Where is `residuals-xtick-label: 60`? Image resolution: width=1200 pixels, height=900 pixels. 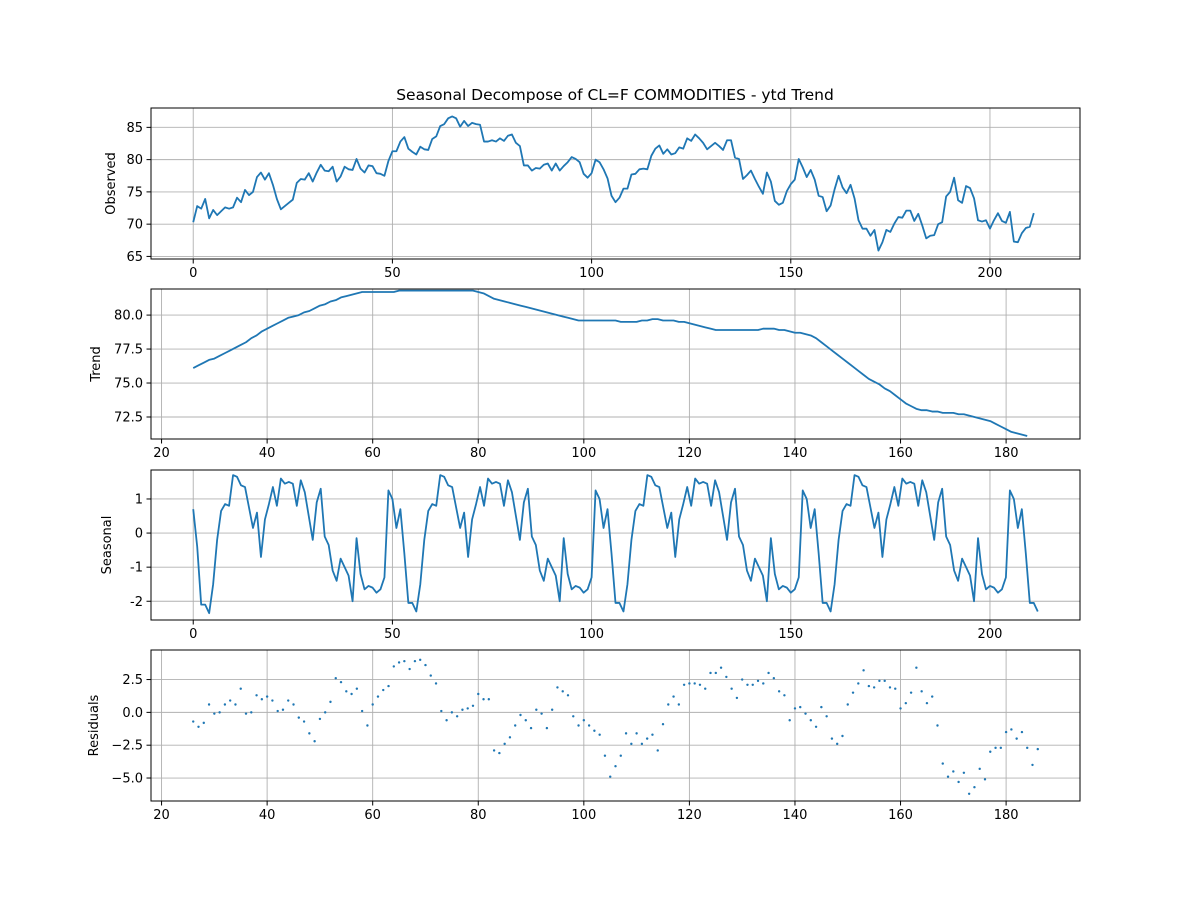
residuals-xtick-label: 60 is located at coordinates (372, 815).